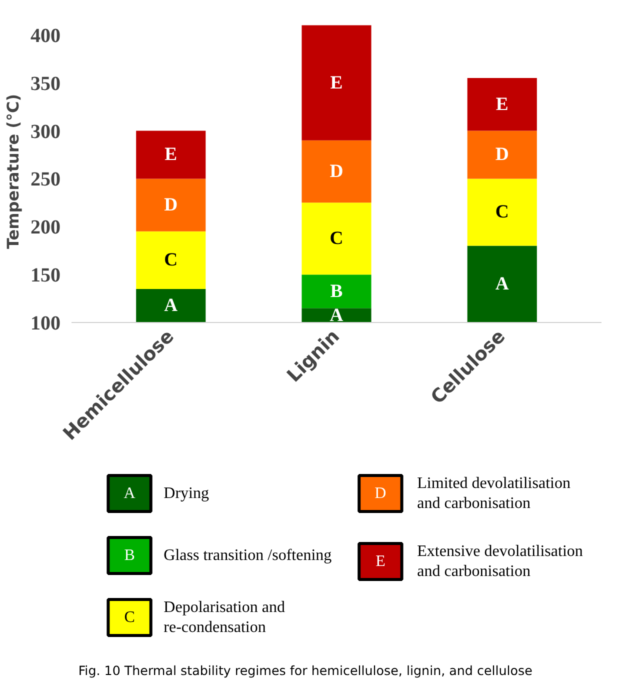 The image size is (621, 691). I want to click on text: A, so click(130, 493).